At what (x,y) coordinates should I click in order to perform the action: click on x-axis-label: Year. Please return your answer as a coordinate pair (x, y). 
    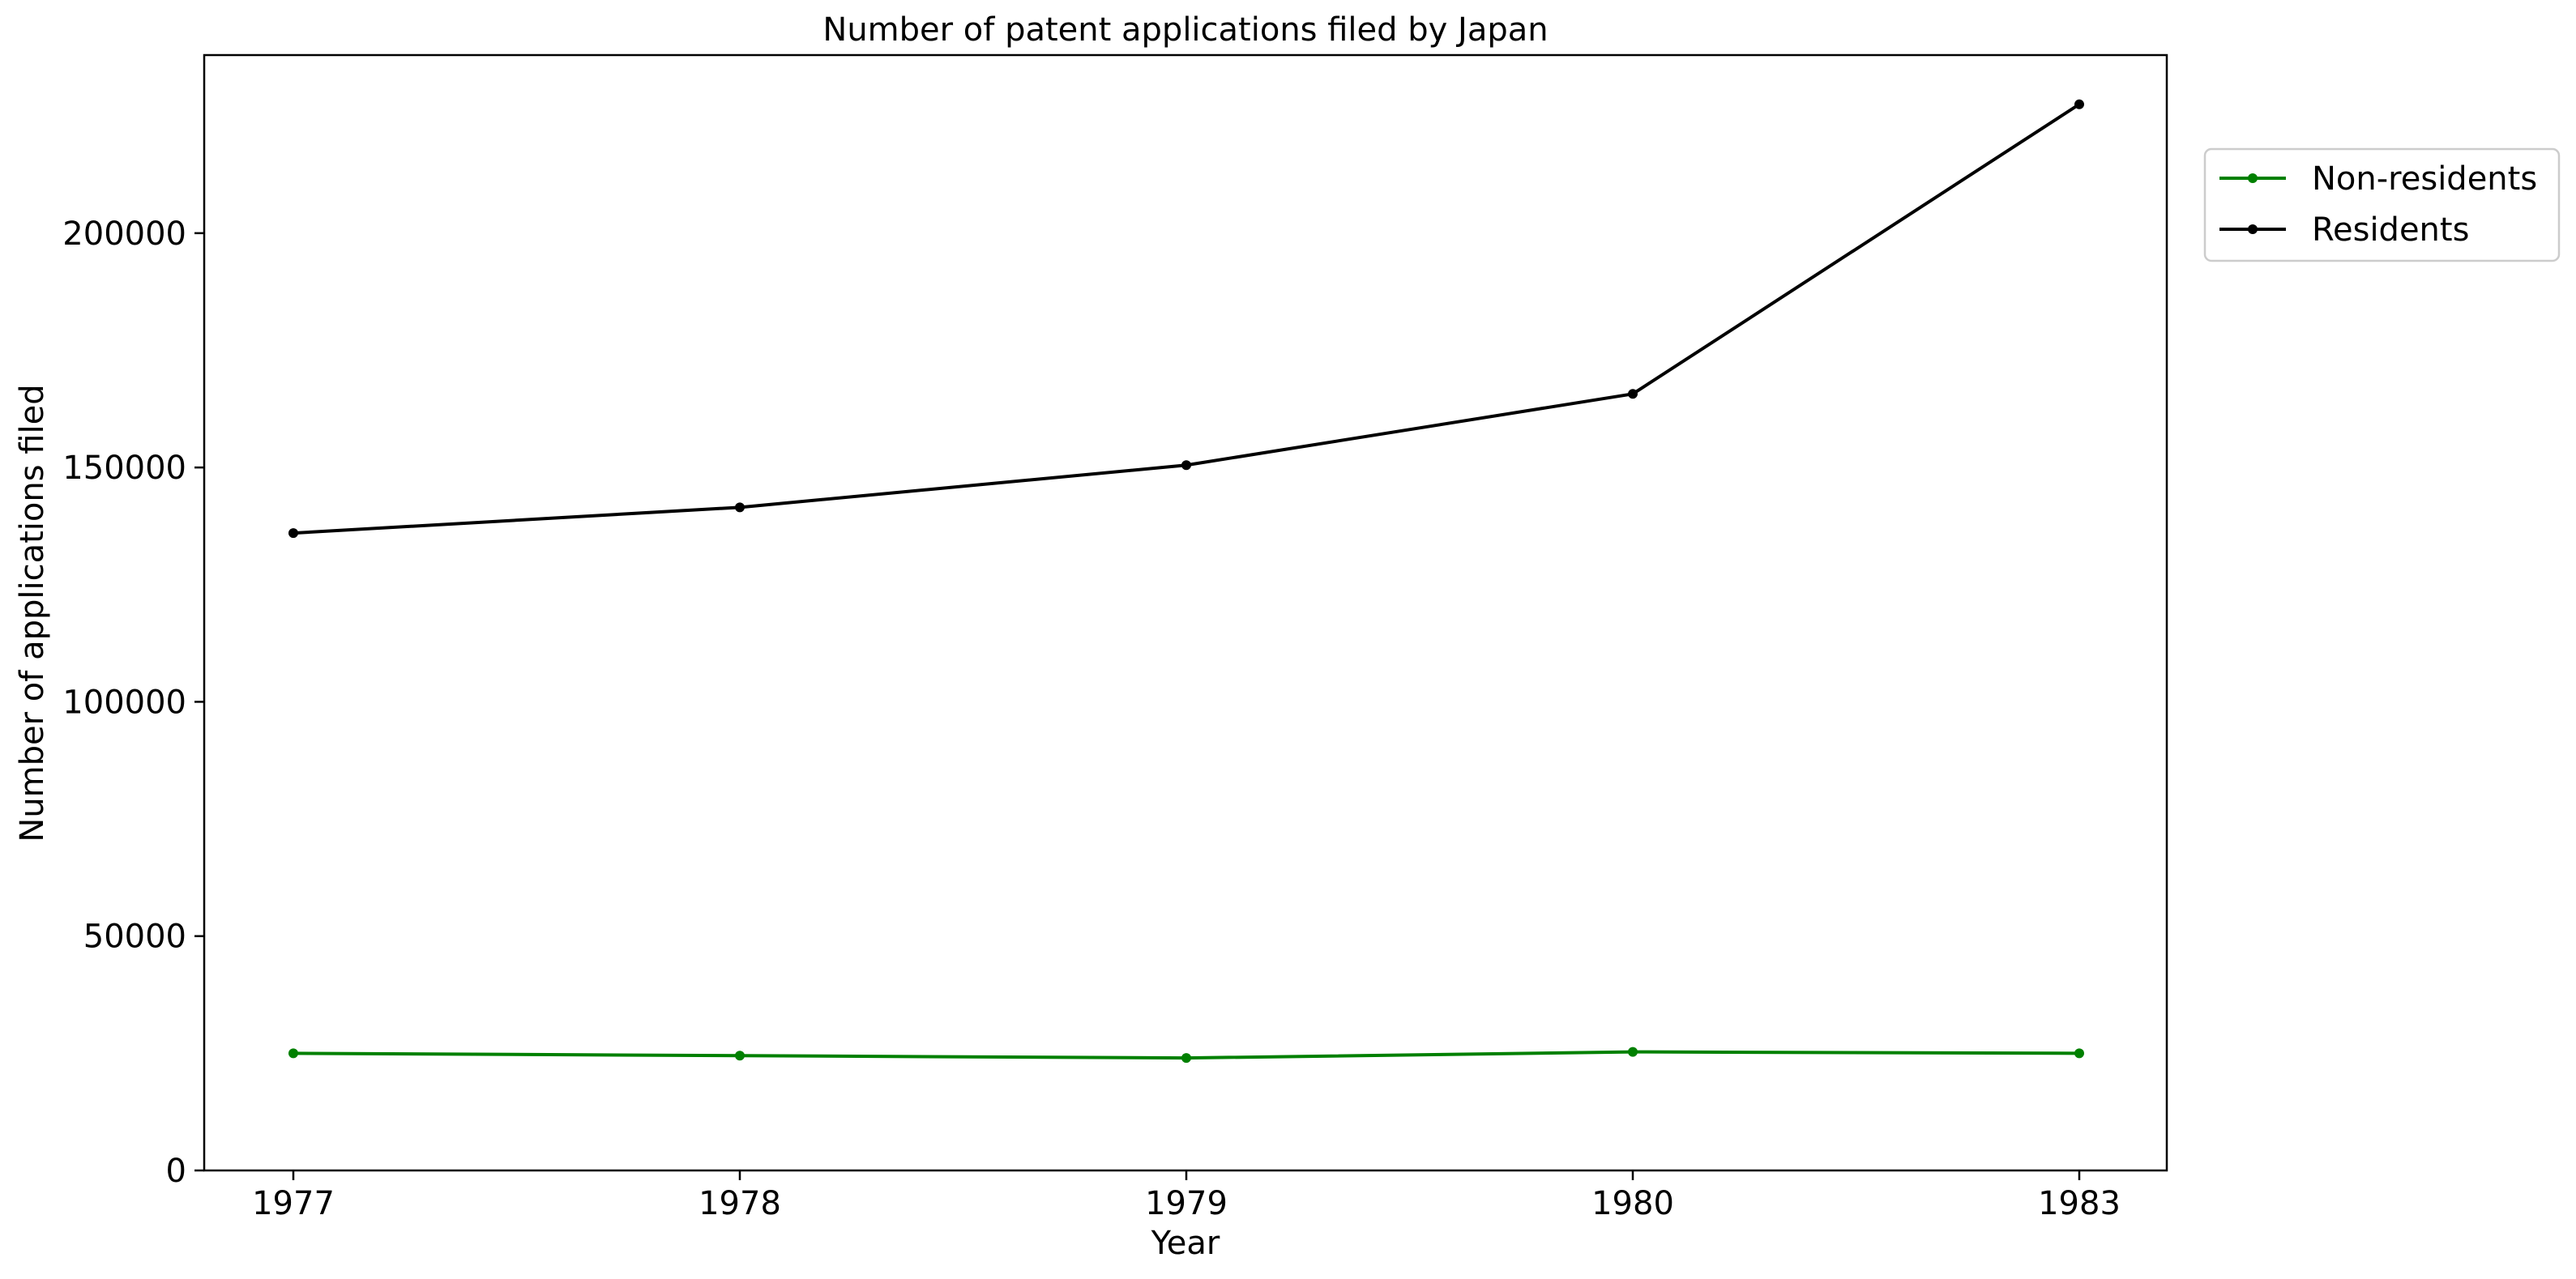
    Looking at the image, I should click on (1185, 1243).